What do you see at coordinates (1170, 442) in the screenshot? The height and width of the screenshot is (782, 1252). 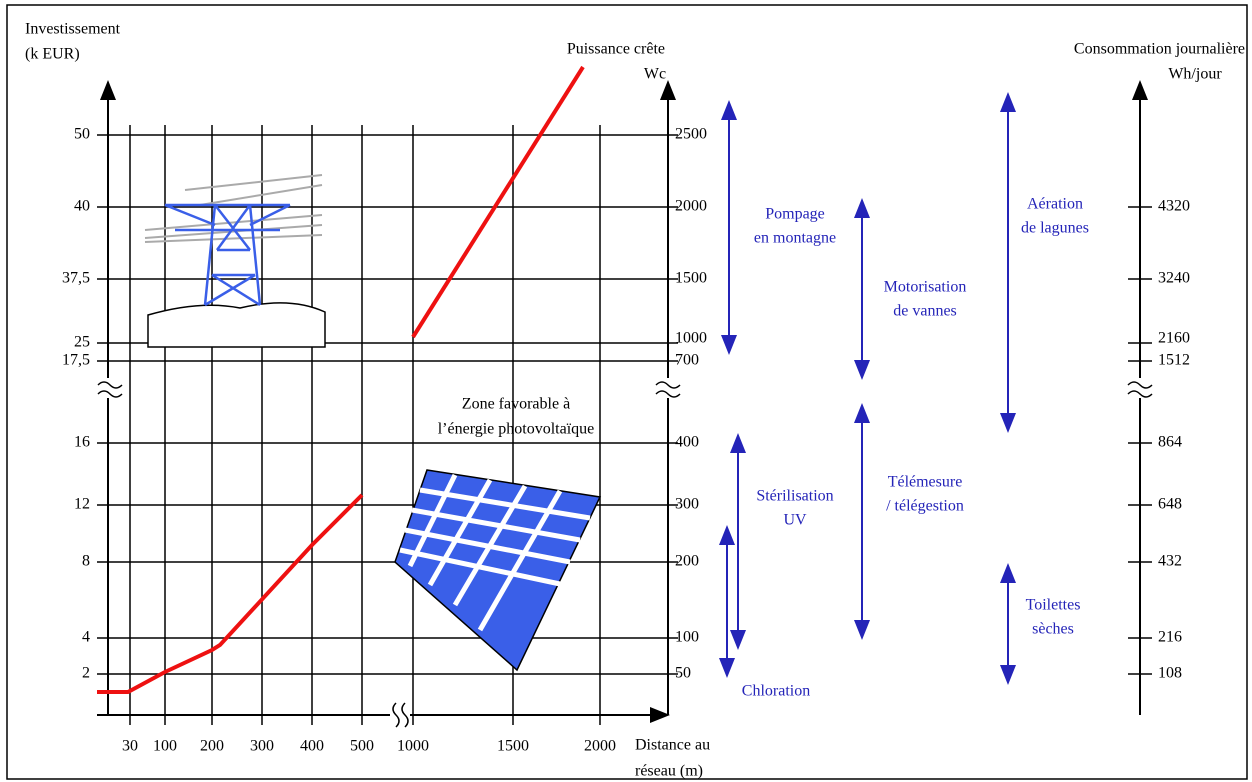 I see `consumption-tick-label: 864` at bounding box center [1170, 442].